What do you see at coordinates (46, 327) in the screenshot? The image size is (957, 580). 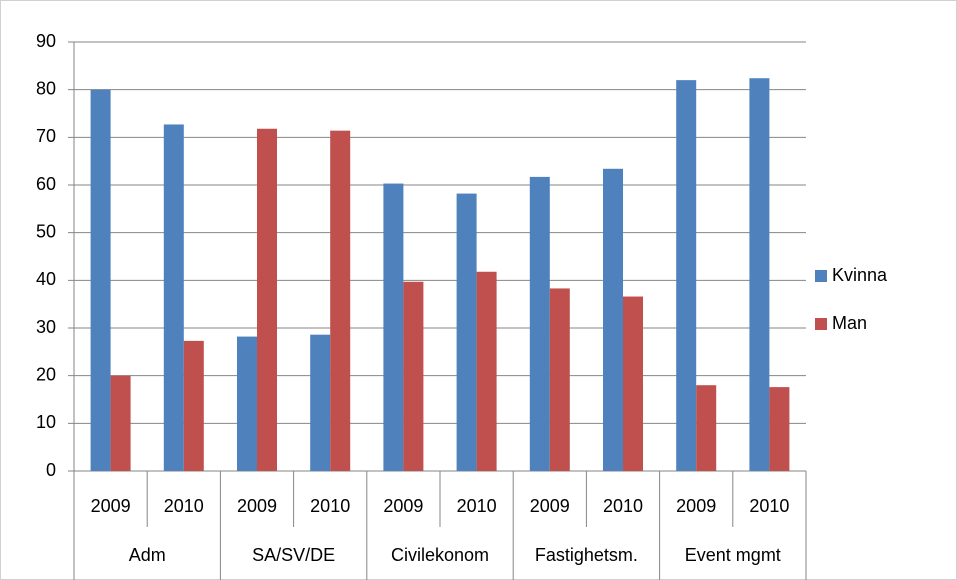 I see `y-tick-label: 30` at bounding box center [46, 327].